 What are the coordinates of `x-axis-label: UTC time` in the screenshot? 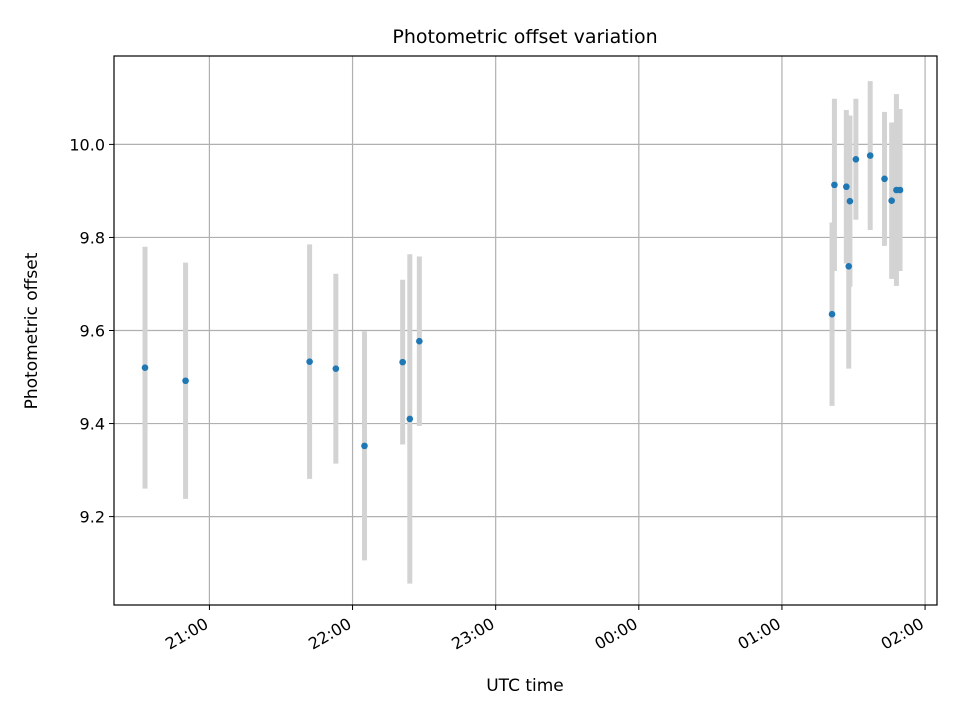 It's located at (525, 686).